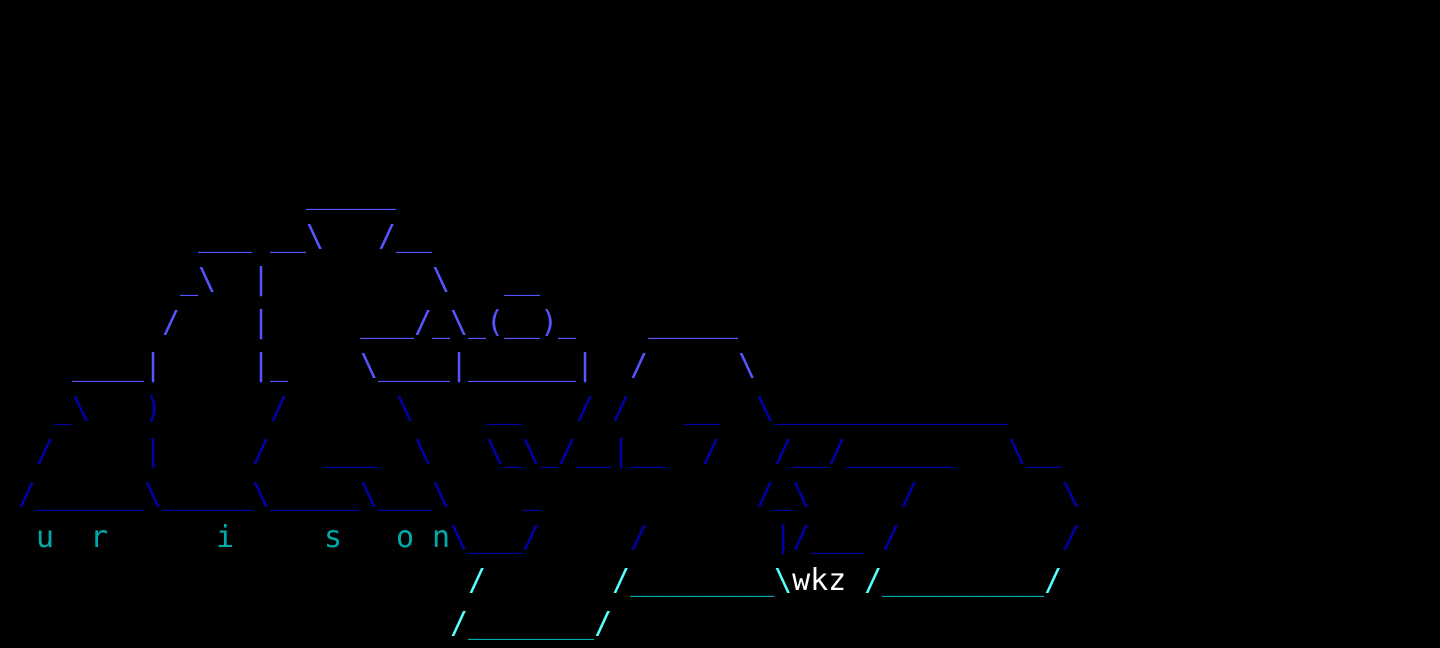 The width and height of the screenshot is (1440, 648). I want to click on terminal-line: ____| |_ \____|______| / \, so click(540, 365).